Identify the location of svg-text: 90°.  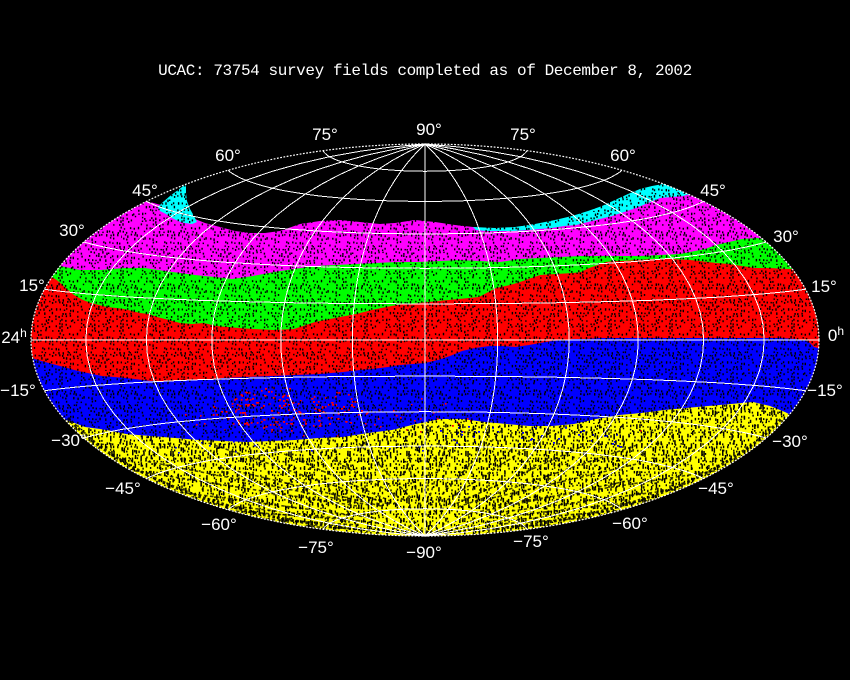
(429, 129).